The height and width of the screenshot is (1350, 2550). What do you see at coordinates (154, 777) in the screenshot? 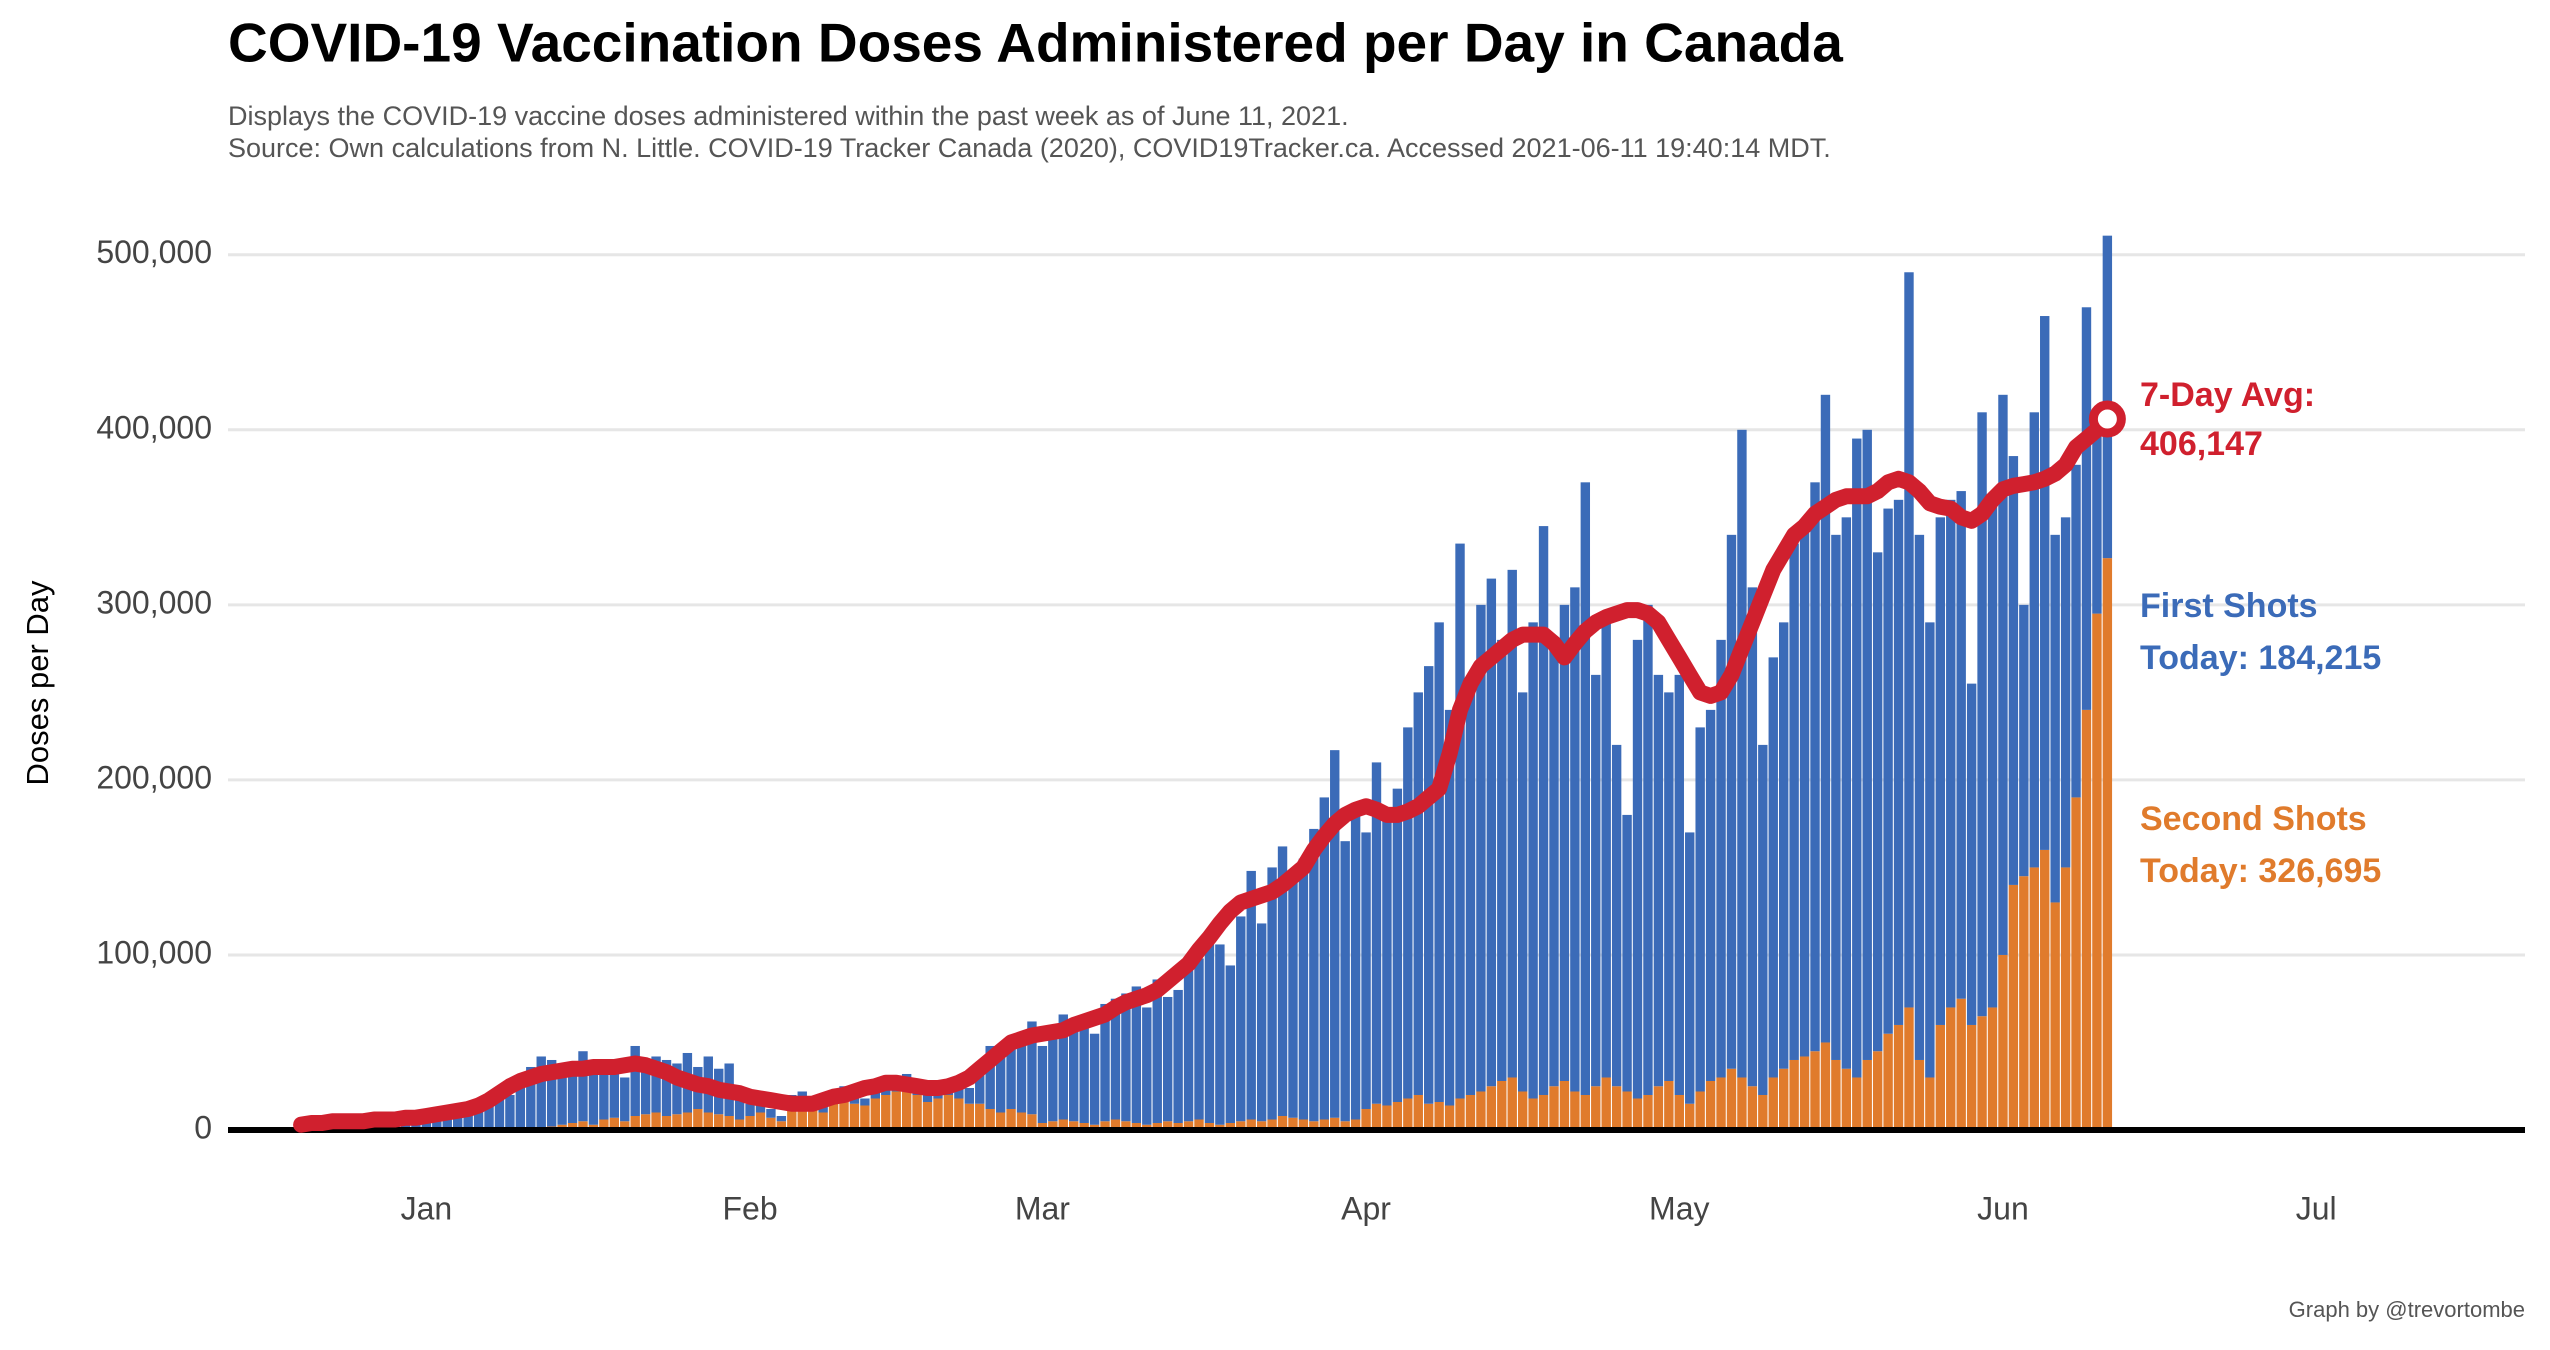
I see `y-tick-label: 200,000` at bounding box center [154, 777].